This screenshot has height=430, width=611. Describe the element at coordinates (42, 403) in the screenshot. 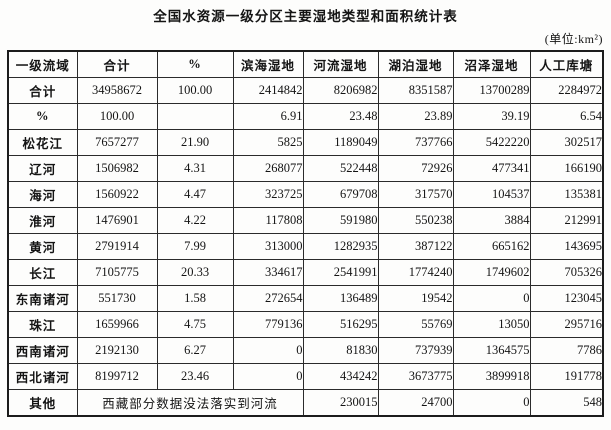

I see `row-label: 其他` at that location.